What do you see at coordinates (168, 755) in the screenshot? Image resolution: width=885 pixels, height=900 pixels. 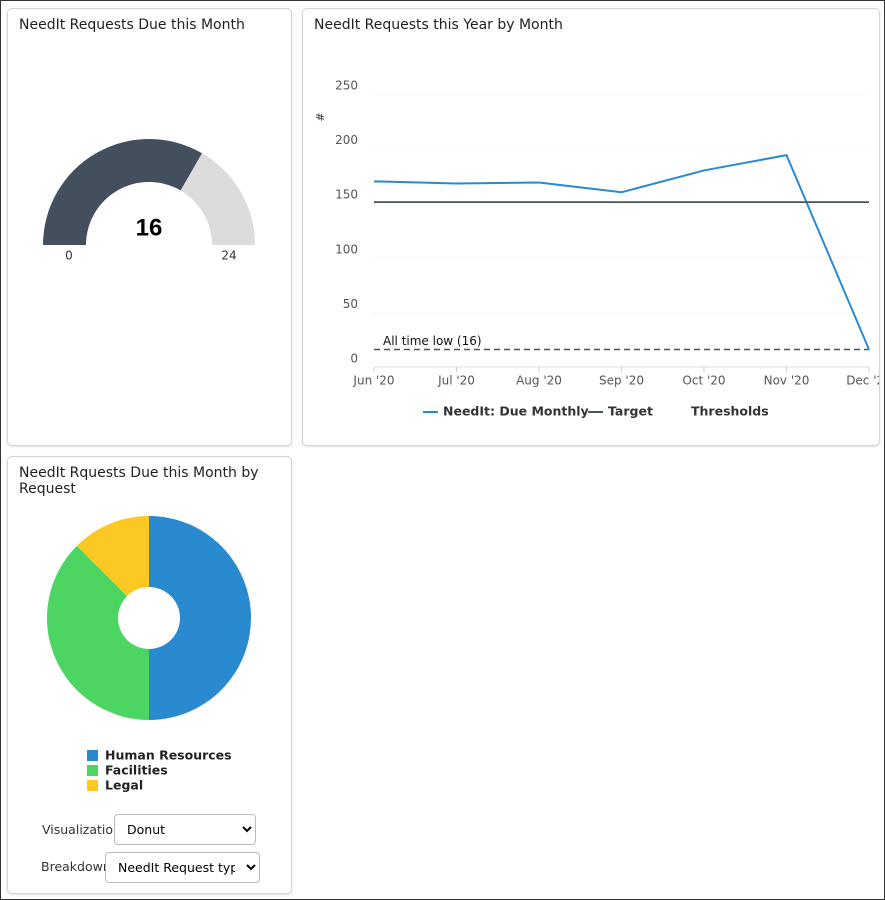 I see `legend-label: Human Resources` at bounding box center [168, 755].